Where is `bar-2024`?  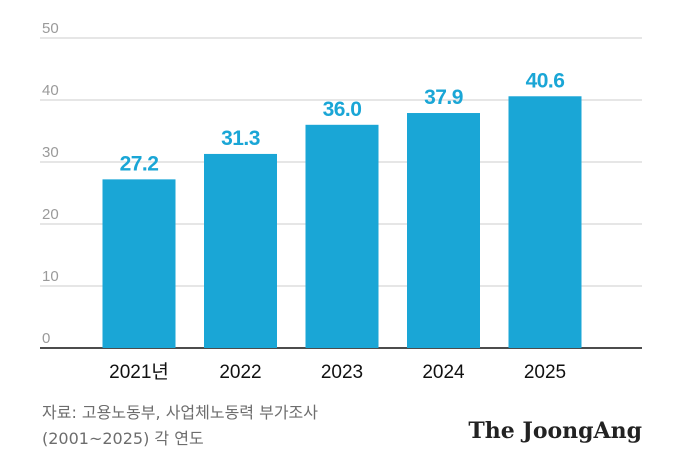
bar-2024 is located at coordinates (443, 231).